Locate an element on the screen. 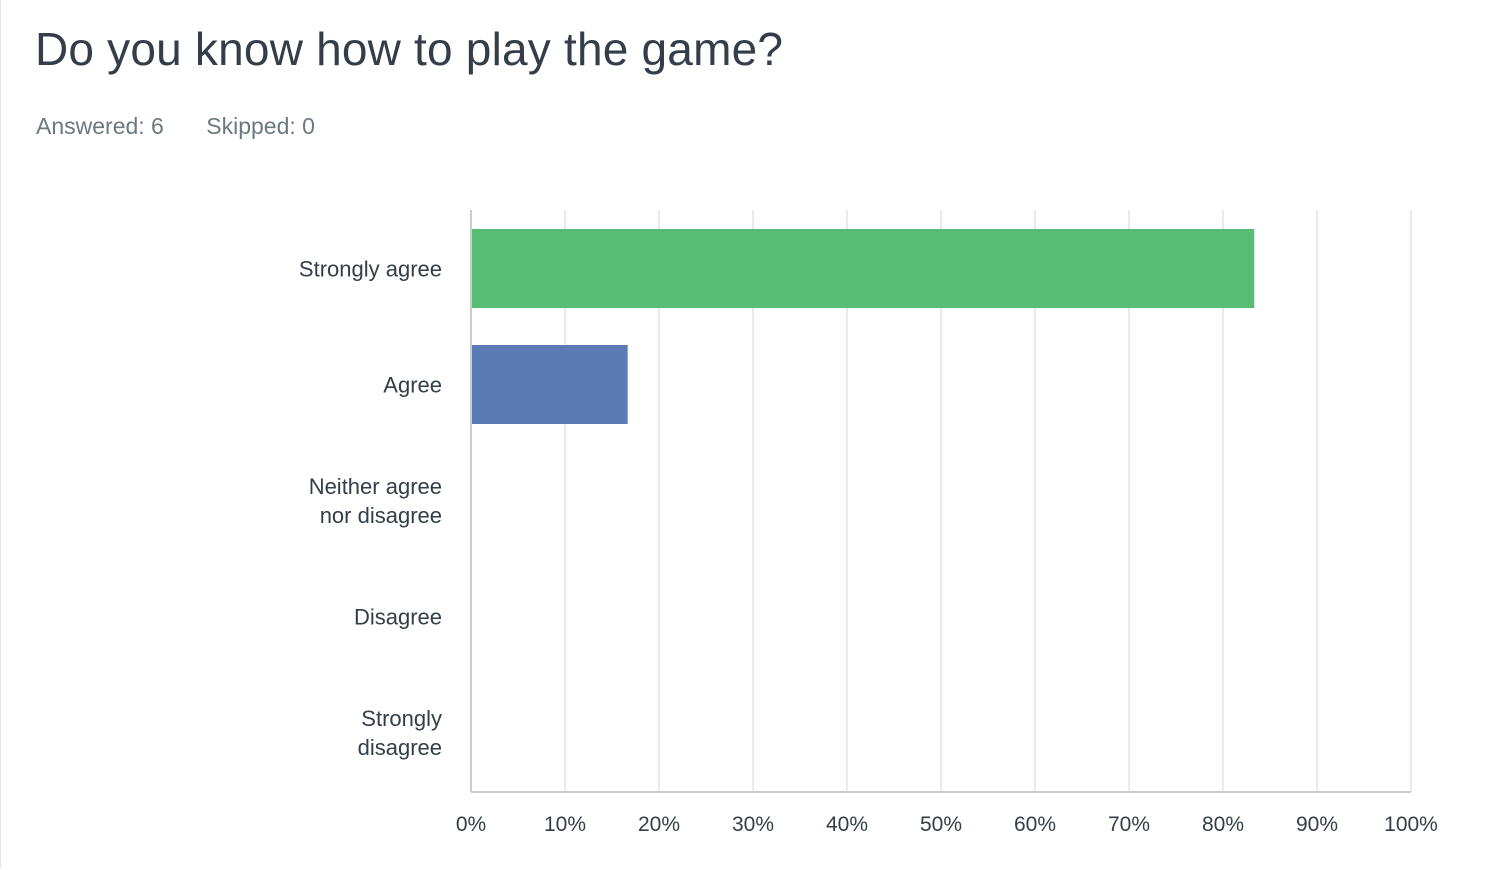 The image size is (1500, 870). x-tick-label: 10% is located at coordinates (565, 824).